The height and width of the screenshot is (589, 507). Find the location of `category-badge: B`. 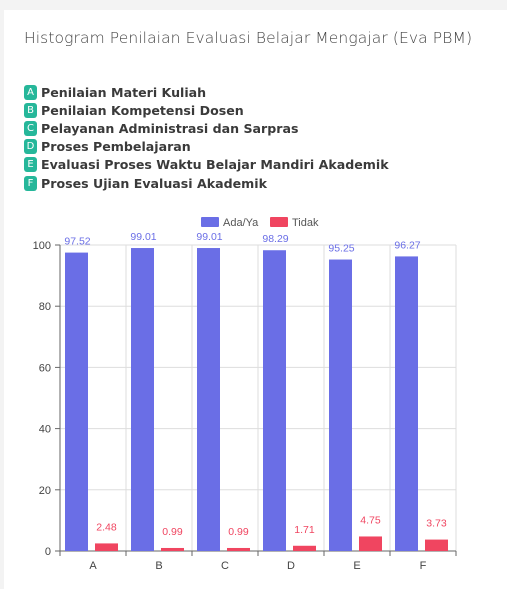

category-badge: B is located at coordinates (30, 110).